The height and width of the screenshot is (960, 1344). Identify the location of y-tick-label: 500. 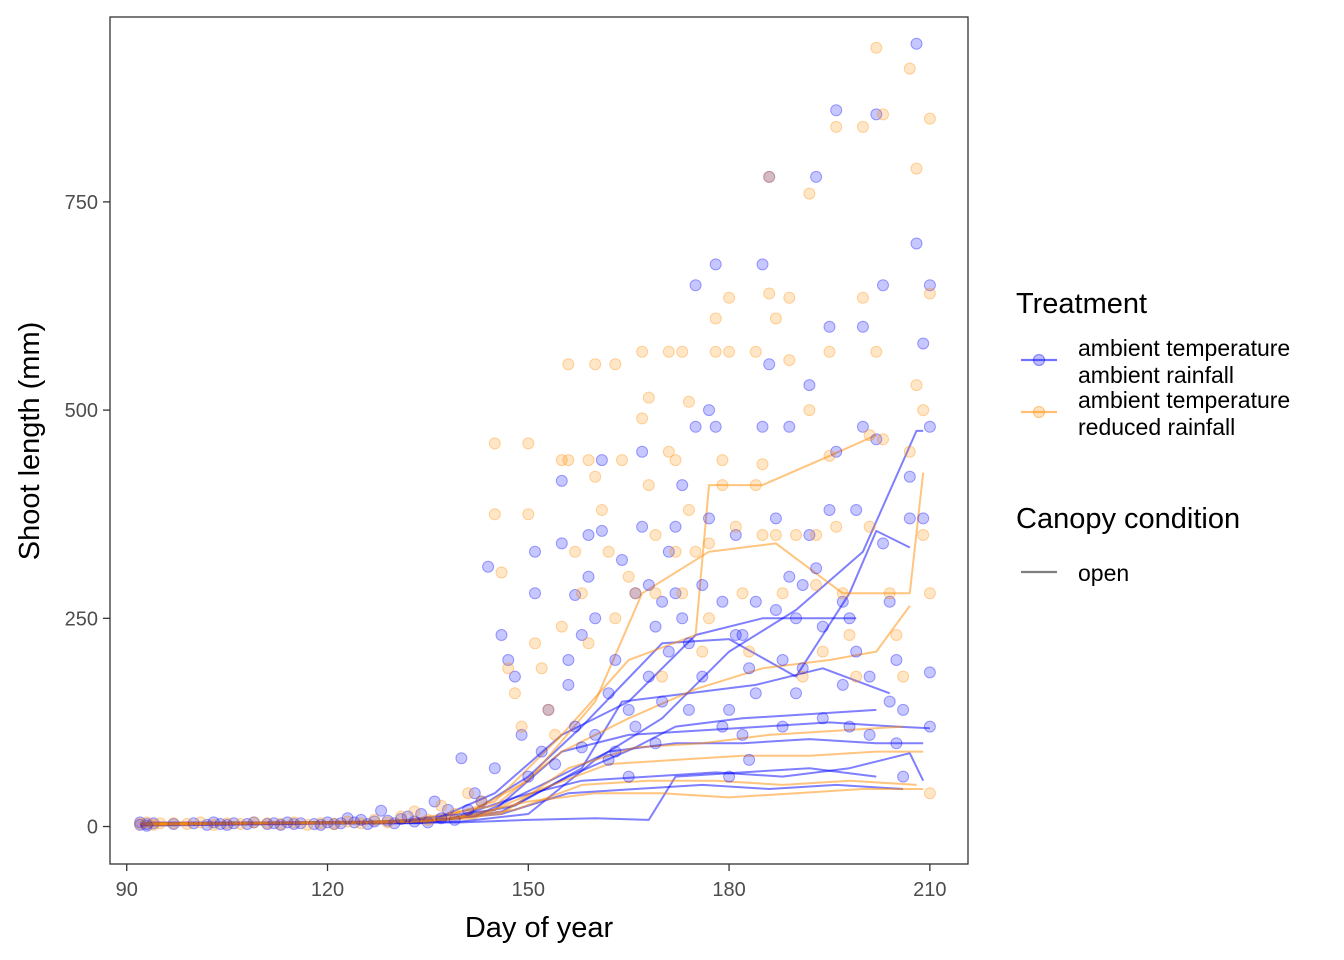
(81, 411).